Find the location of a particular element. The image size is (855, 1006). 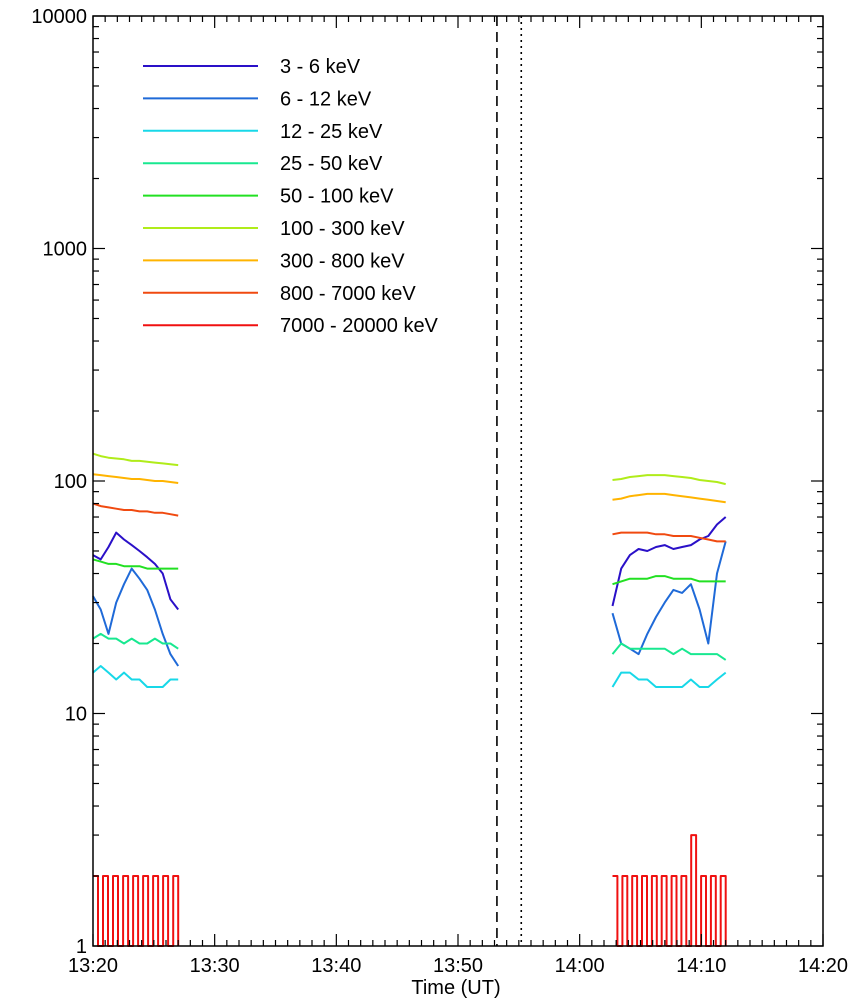

x-tick-label: 14:00 is located at coordinates (580, 966).